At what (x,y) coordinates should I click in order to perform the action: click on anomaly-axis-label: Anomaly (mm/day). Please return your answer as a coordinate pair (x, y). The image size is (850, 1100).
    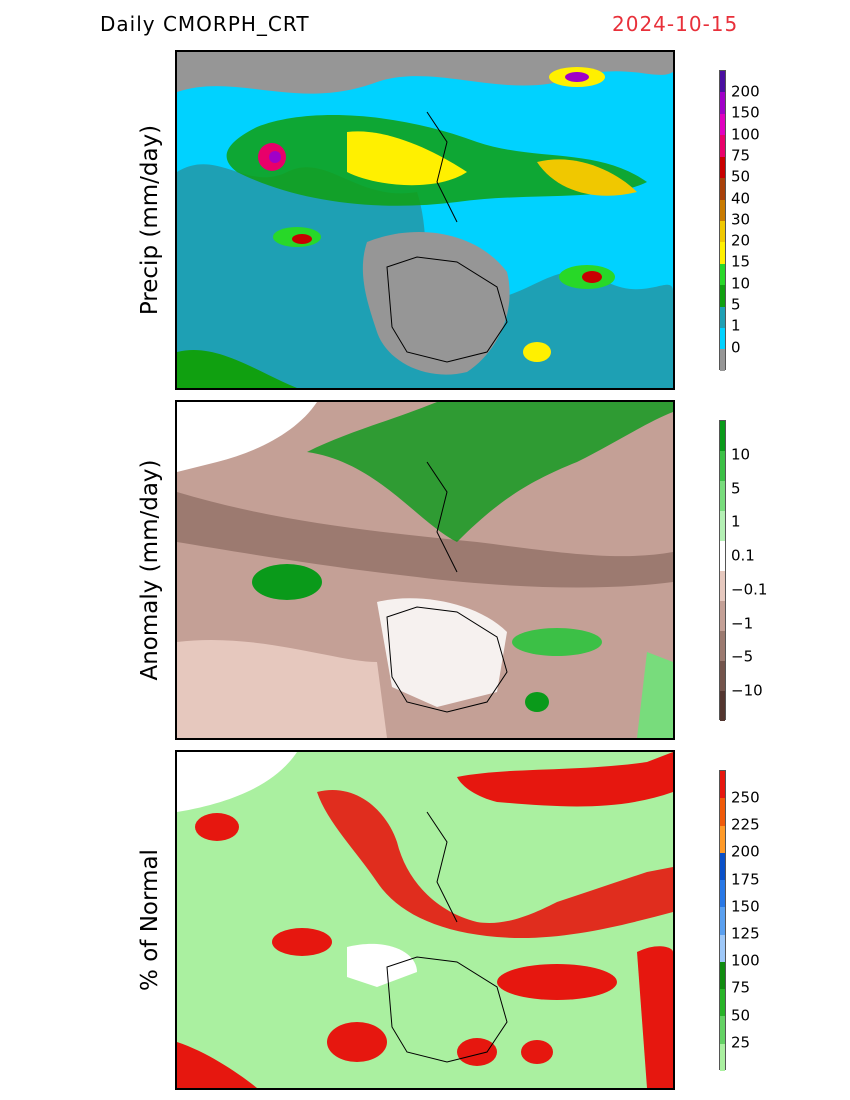
    Looking at the image, I should click on (150, 570).